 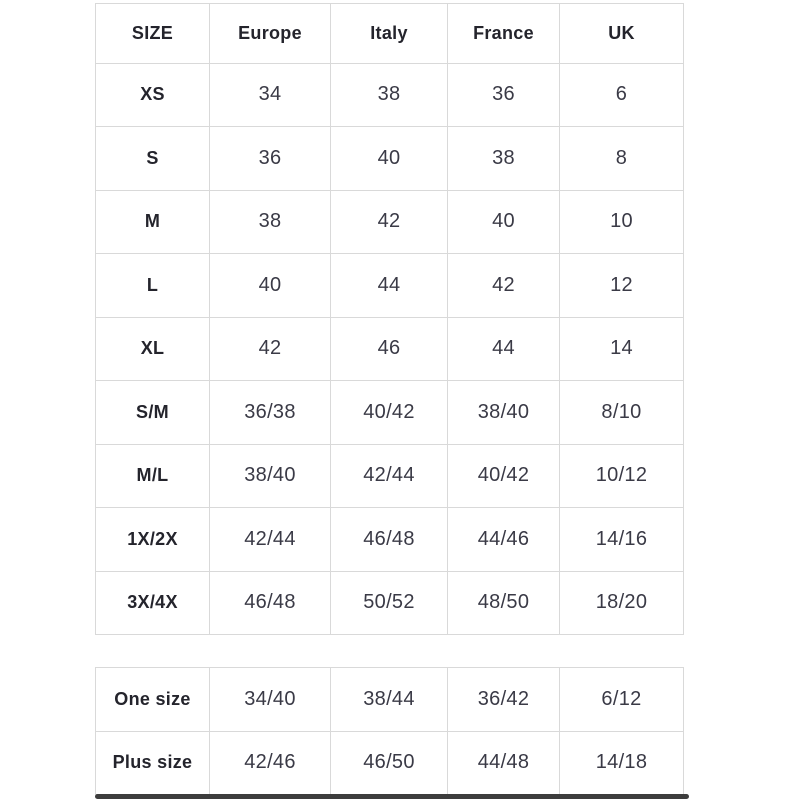 I want to click on horizontal-scrollbar, so click(x=392, y=796).